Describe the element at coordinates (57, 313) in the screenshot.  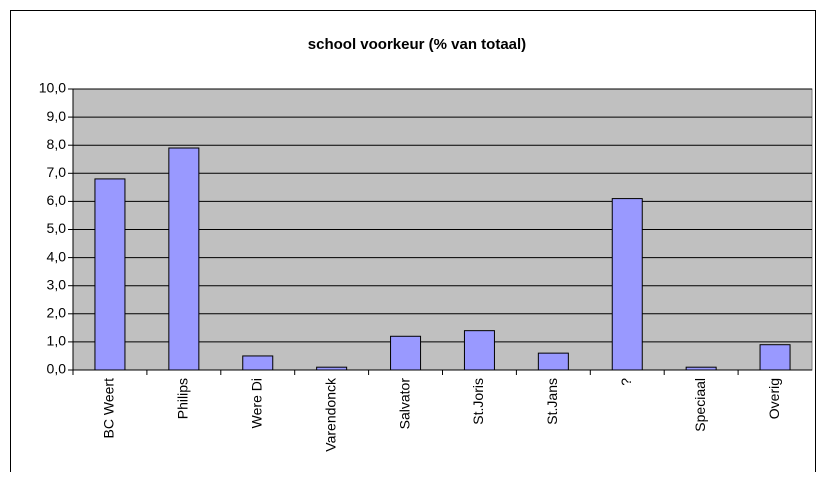
I see `y-tick-label: 2,0` at that location.